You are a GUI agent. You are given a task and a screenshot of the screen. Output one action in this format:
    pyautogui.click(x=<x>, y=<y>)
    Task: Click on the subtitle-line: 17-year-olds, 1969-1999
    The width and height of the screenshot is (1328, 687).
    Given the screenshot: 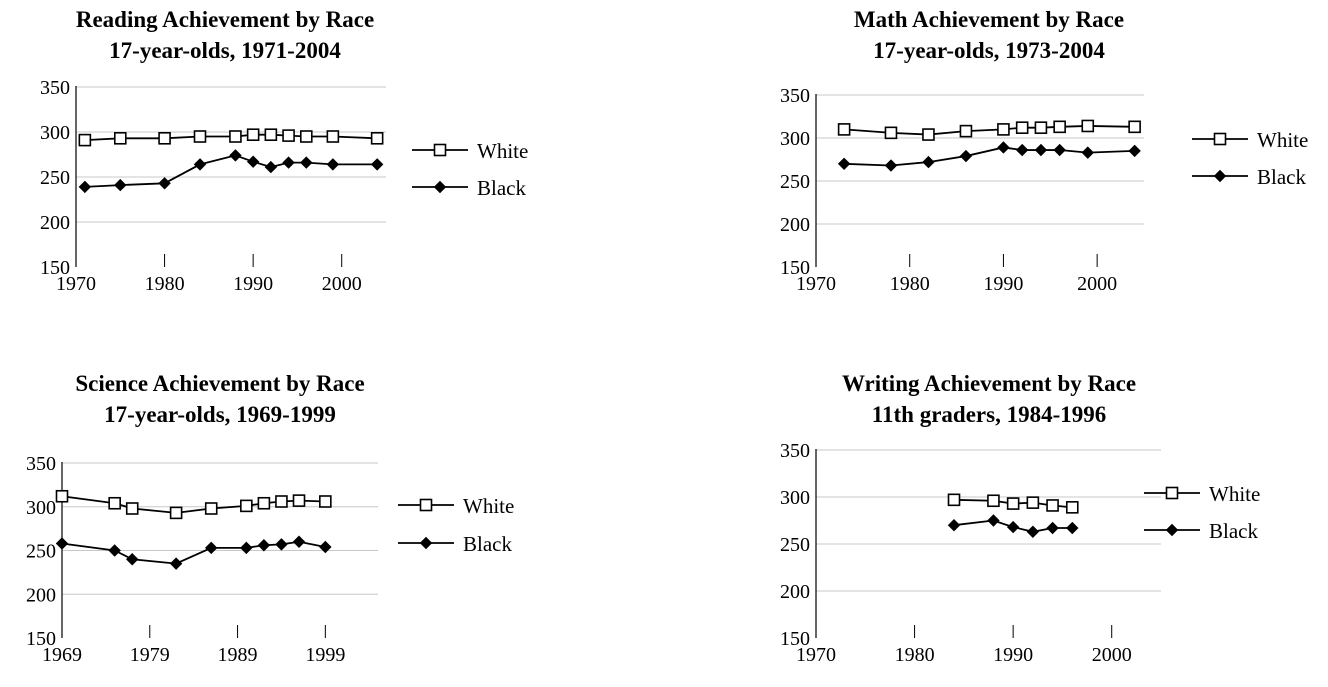 What is the action you would take?
    pyautogui.click(x=220, y=414)
    